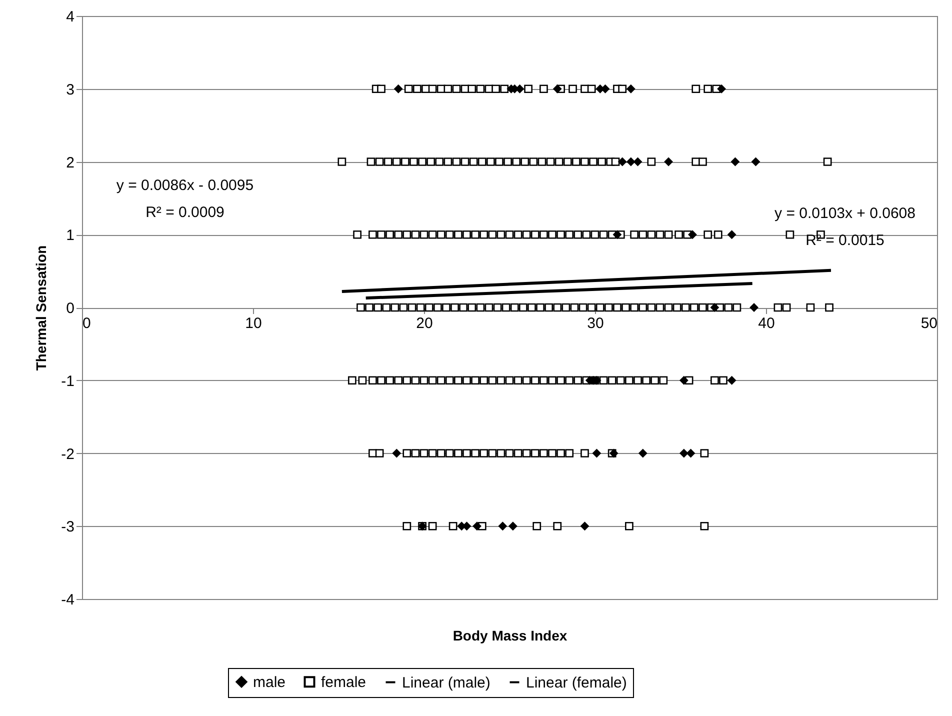 The width and height of the screenshot is (952, 716). What do you see at coordinates (576, 683) in the screenshot?
I see `legend-label: Linear (female)` at bounding box center [576, 683].